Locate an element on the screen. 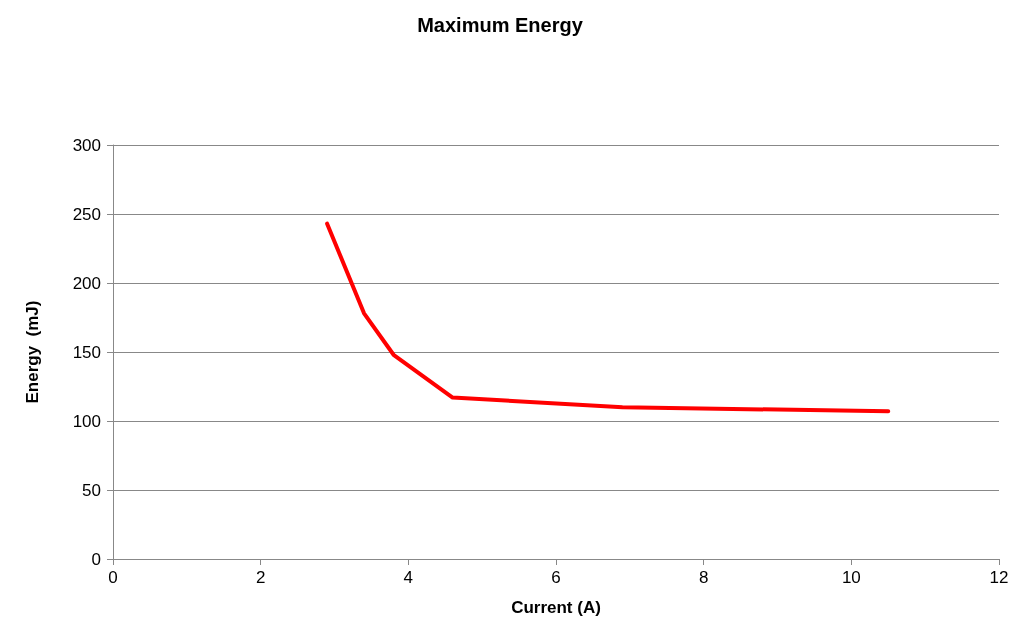 This screenshot has height=638, width=1030. x-tick-label: 4 is located at coordinates (408, 577).